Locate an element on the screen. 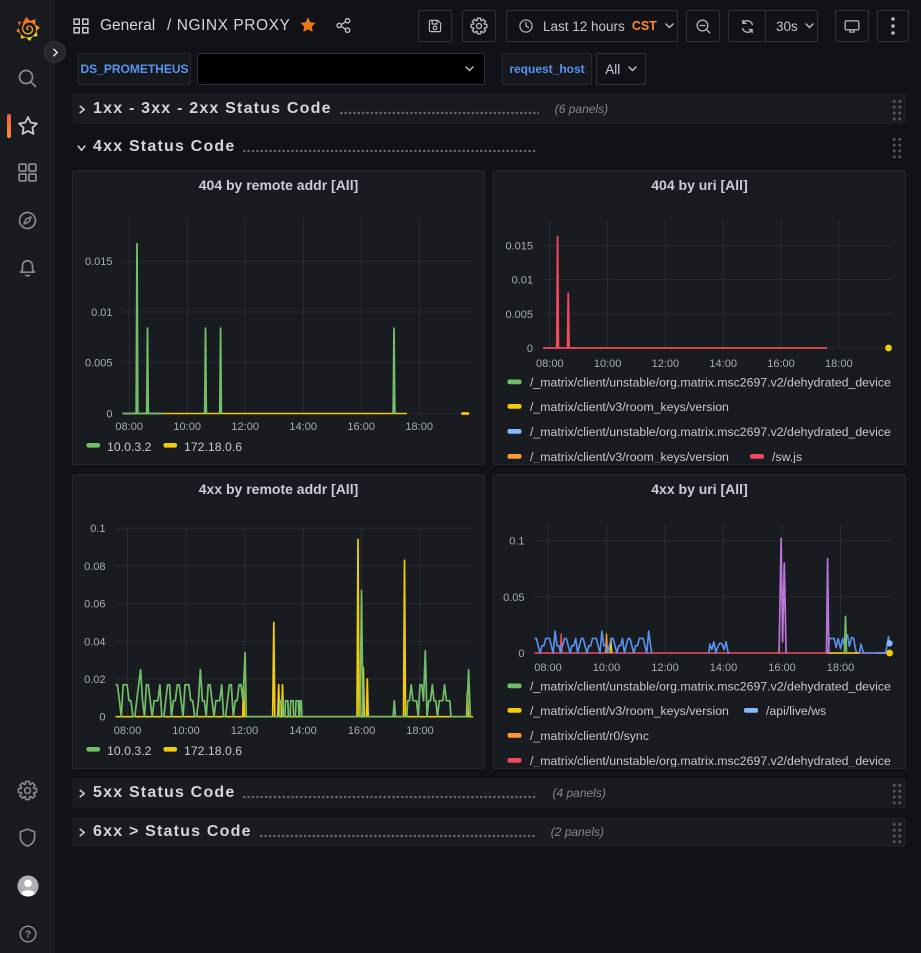  svg-text: 0.06 is located at coordinates (94, 605).